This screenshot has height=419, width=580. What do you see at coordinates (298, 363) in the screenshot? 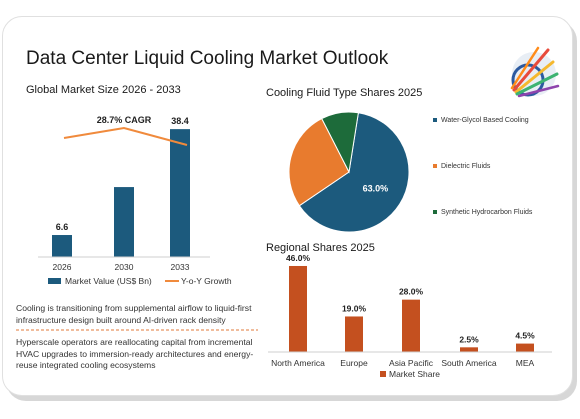
I see `region-tick-label: North America` at bounding box center [298, 363].